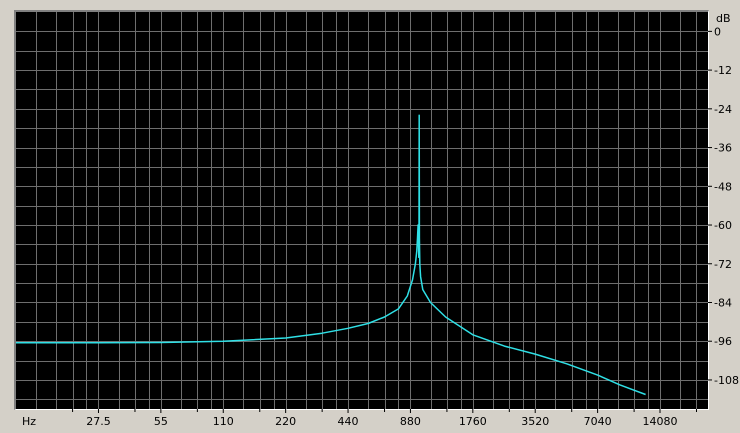 Image resolution: width=740 pixels, height=433 pixels. Describe the element at coordinates (535, 421) in the screenshot. I see `x-tick-label: 3520` at that location.